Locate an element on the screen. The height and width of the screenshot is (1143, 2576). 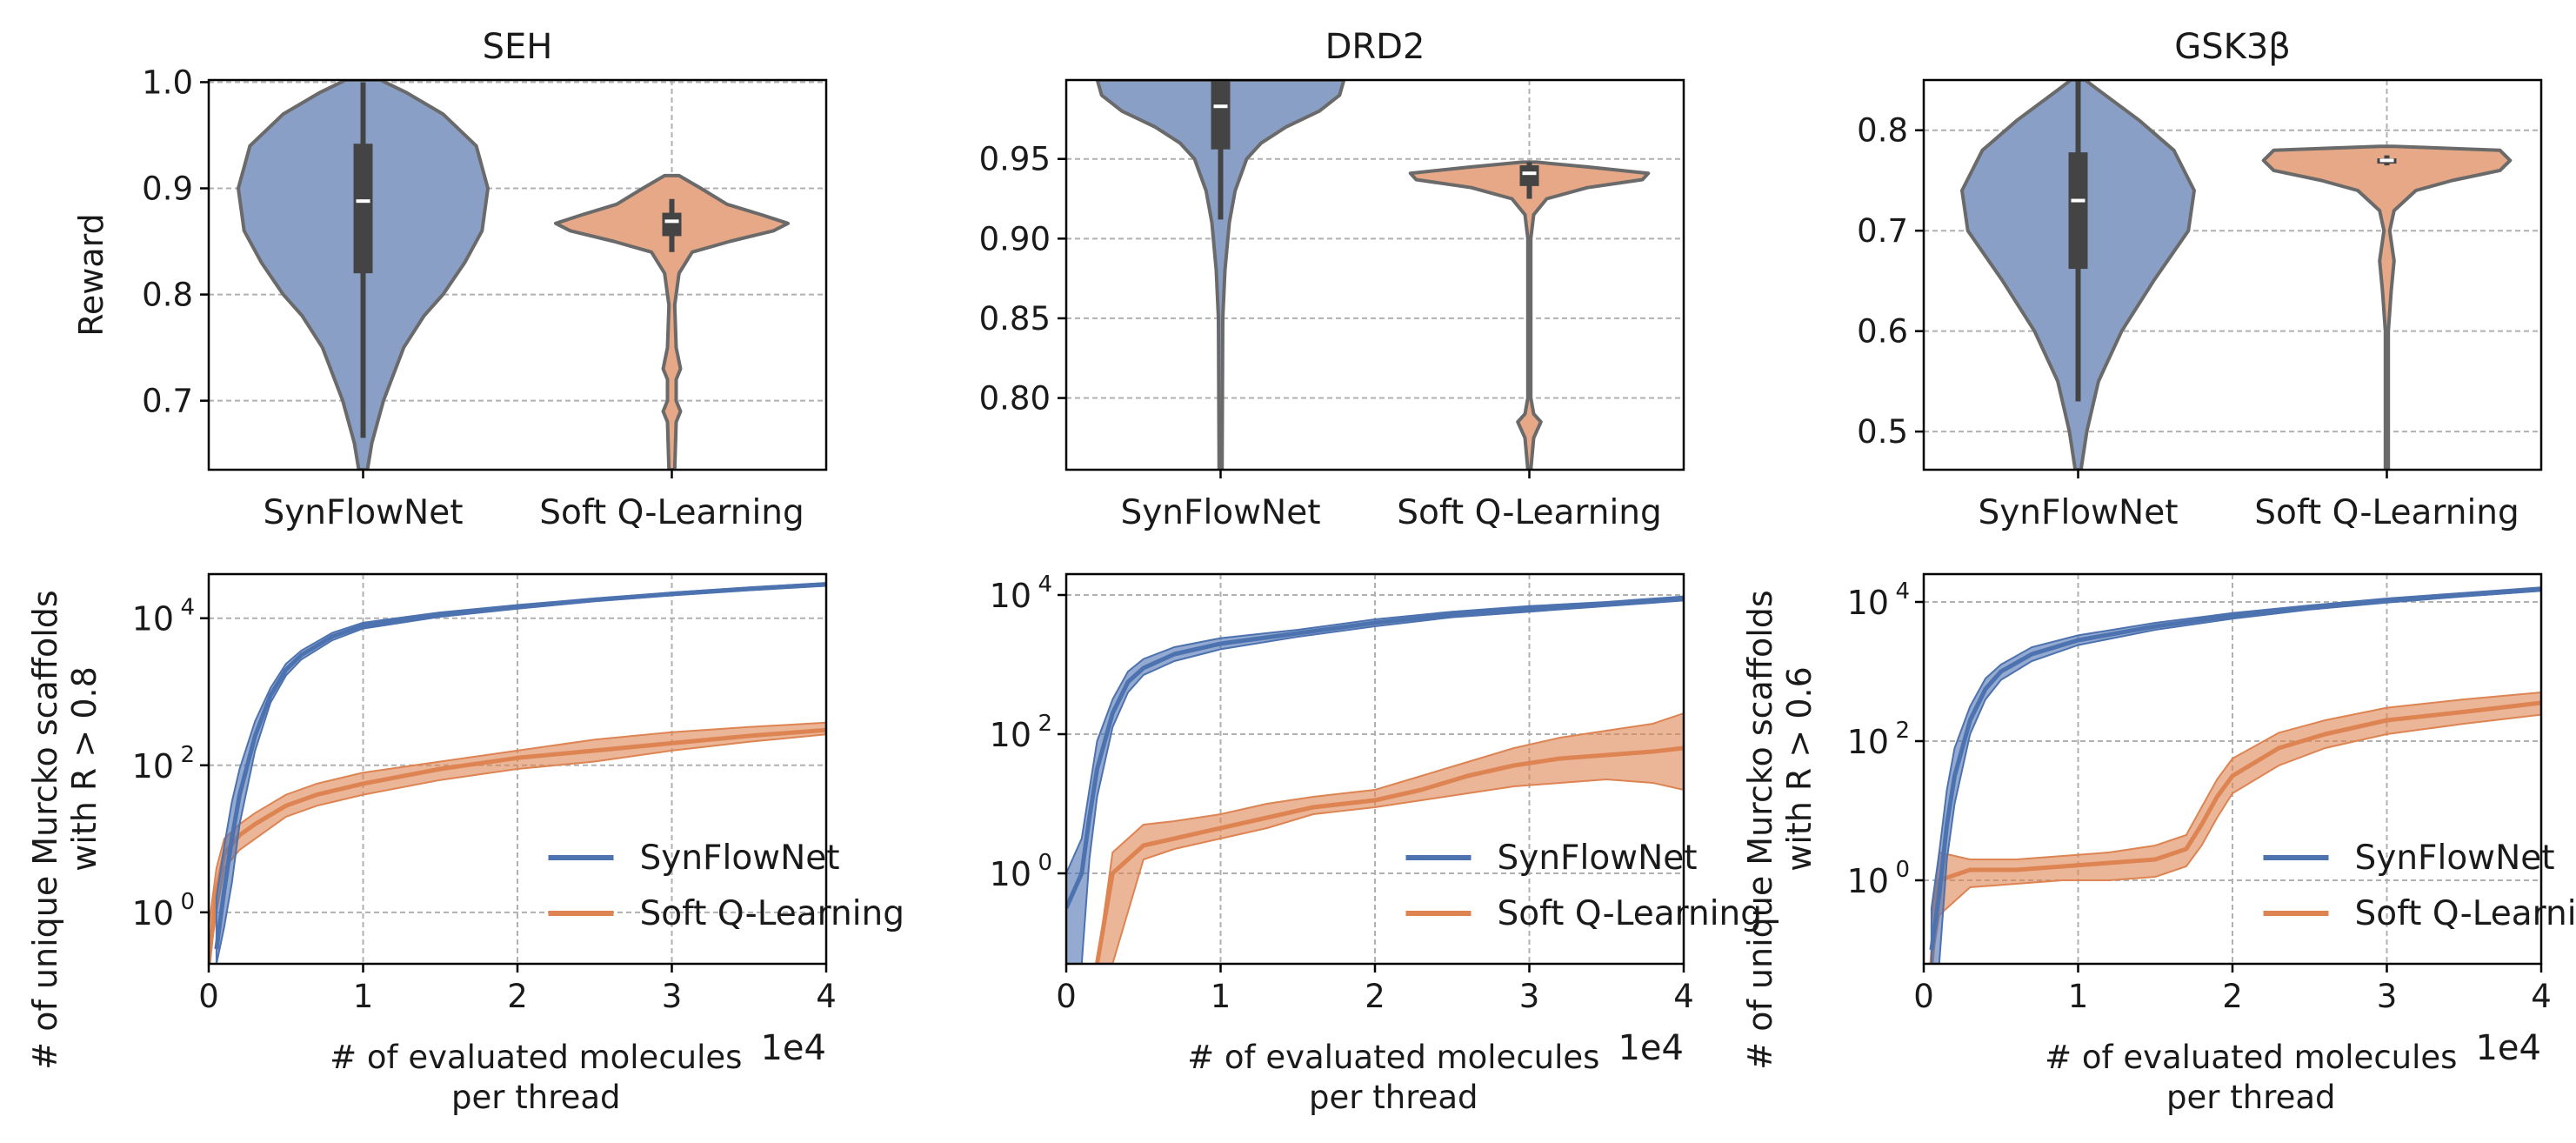
panel-title: SEH is located at coordinates (518, 47).